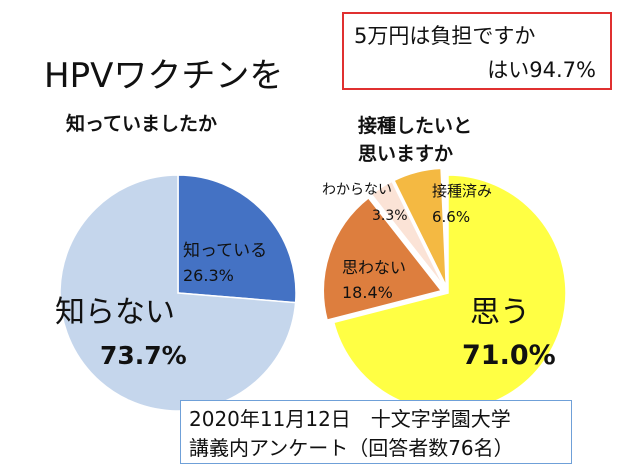 Image resolution: width=625 pixels, height=470 pixels. What do you see at coordinates (415, 140) in the screenshot?
I see `chart-2-title: 接種したいと 思いますか` at bounding box center [415, 140].